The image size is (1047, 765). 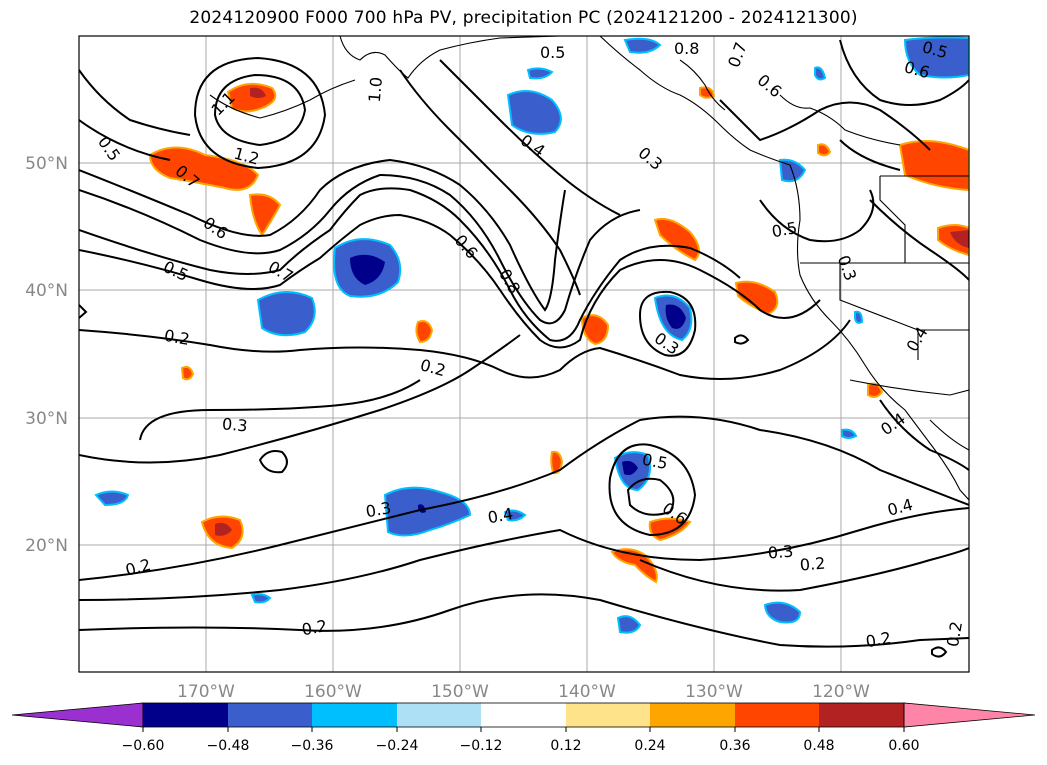 What do you see at coordinates (228, 746) in the screenshot?
I see `colorbar-tick-label: −0.48` at bounding box center [228, 746].